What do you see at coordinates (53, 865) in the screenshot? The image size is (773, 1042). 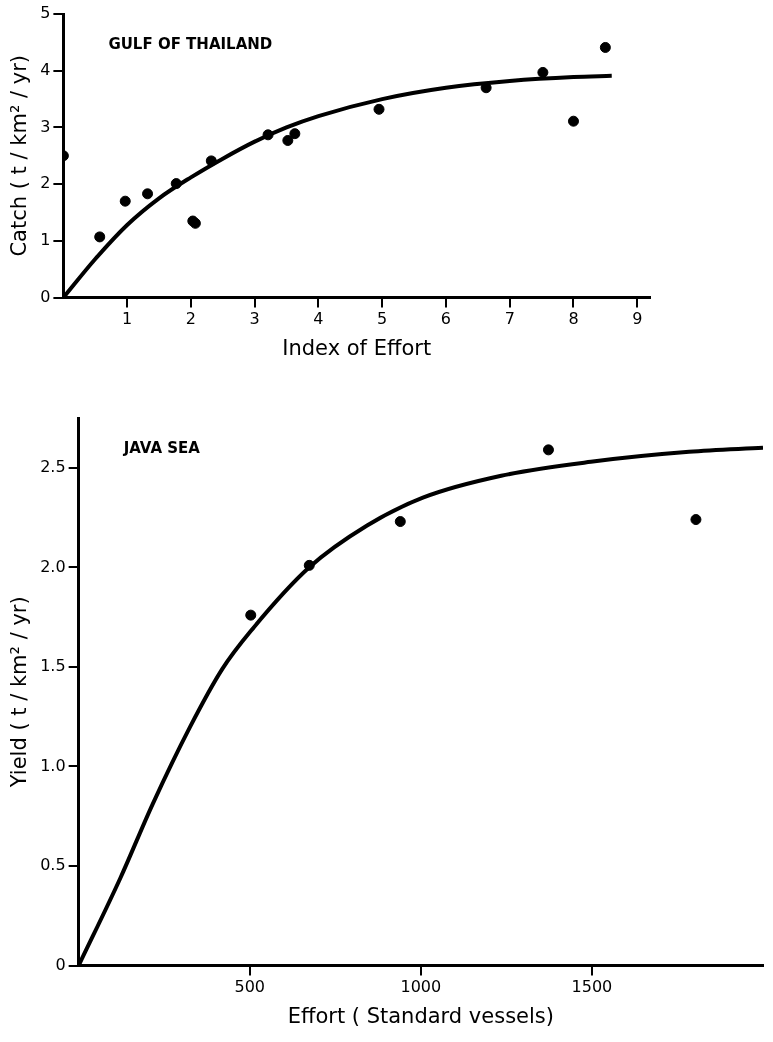 I see `y-tick-label: 0.5` at bounding box center [53, 865].